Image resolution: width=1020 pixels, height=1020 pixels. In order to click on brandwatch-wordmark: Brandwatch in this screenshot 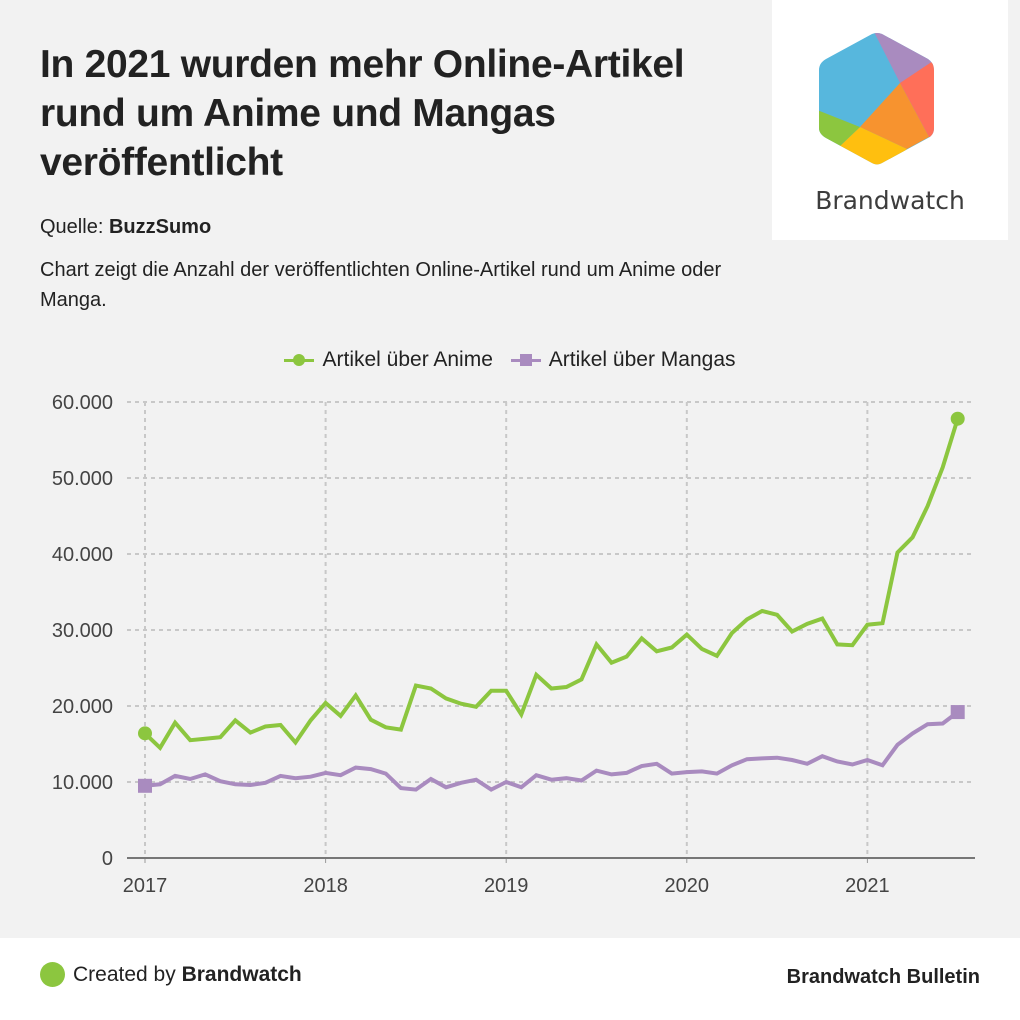, I will do `click(890, 200)`.